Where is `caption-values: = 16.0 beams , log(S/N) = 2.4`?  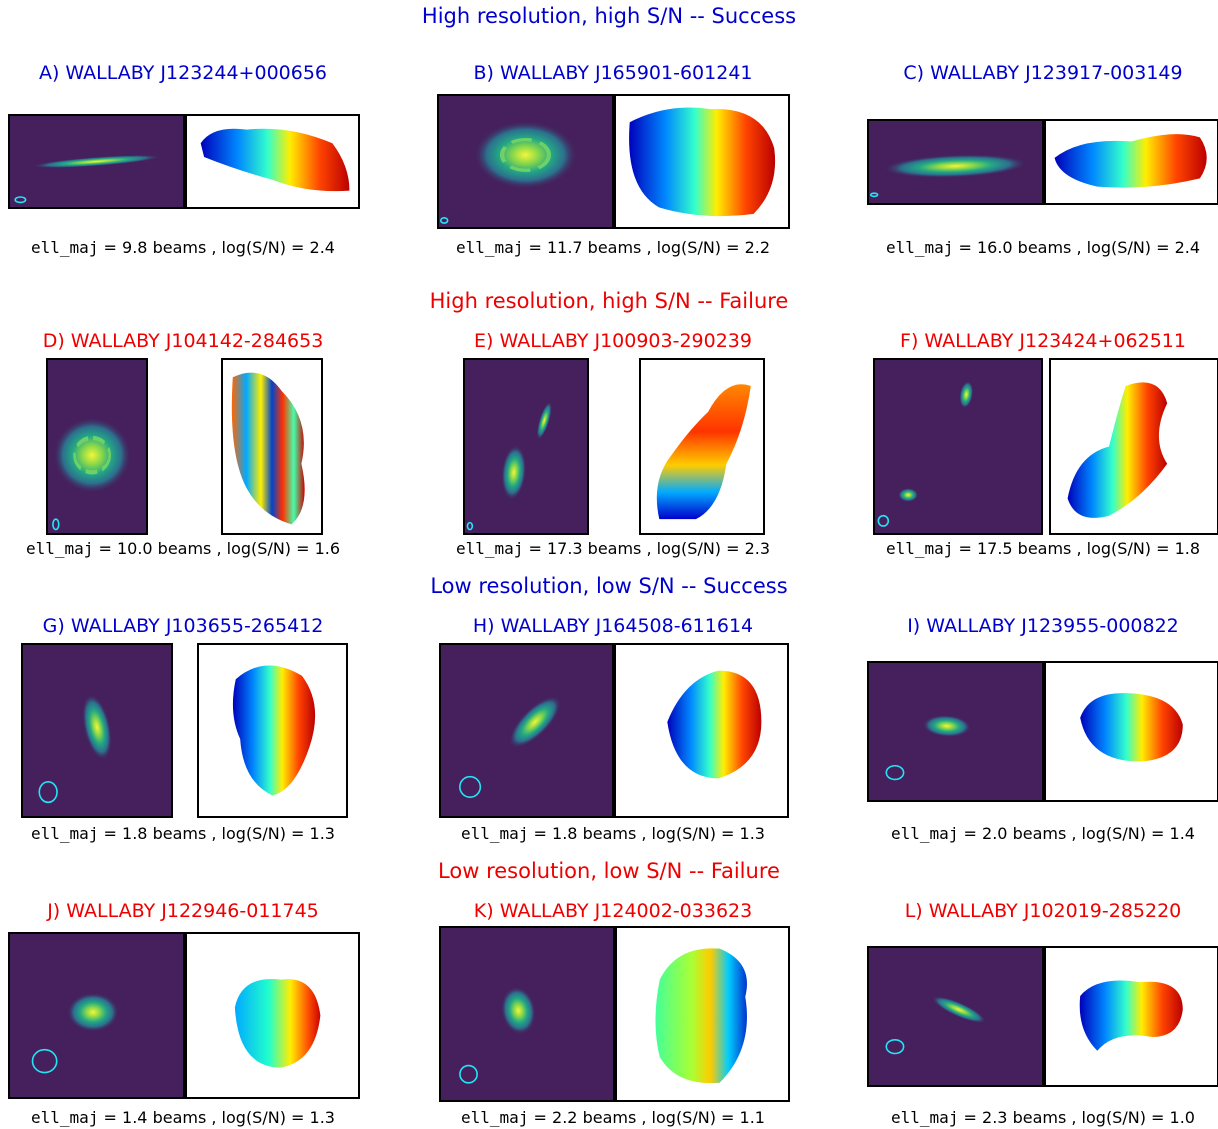
caption-values: = 16.0 beams , log(S/N) = 2.4 is located at coordinates (1077, 247).